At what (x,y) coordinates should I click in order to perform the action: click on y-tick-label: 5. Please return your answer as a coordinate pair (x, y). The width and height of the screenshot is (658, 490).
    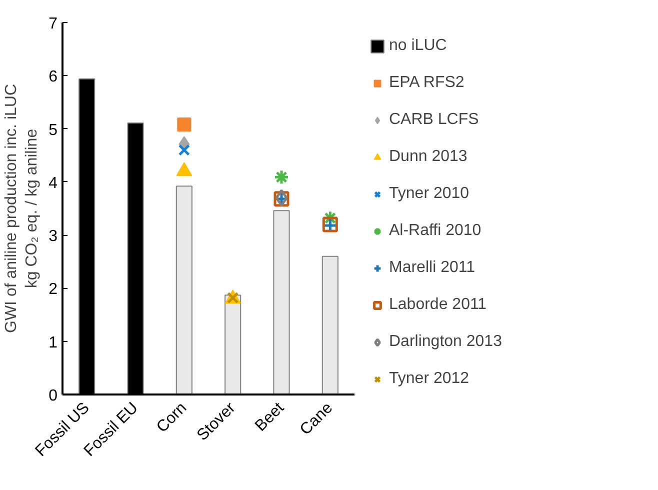
    Looking at the image, I should click on (53, 130).